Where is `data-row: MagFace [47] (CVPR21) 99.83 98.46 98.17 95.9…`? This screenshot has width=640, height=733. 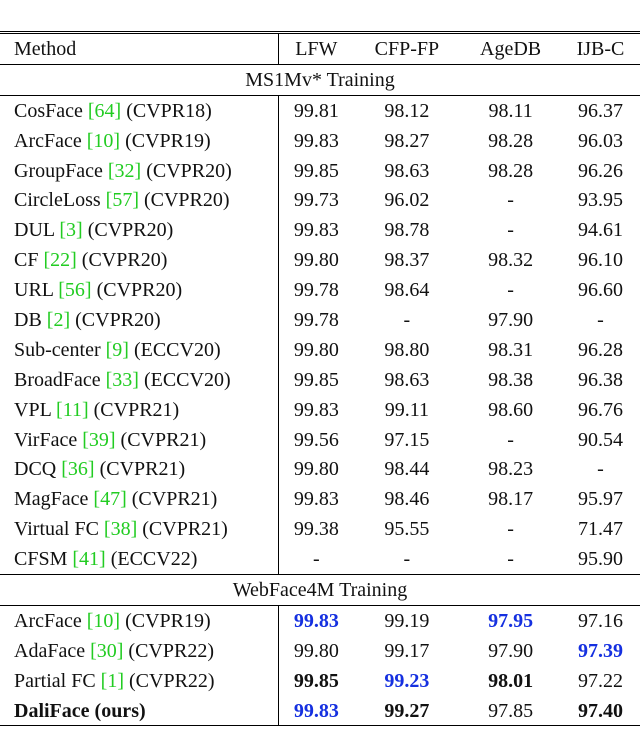
data-row: MagFace [47] (CVPR21) 99.83 98.46 98.17 95.9… is located at coordinates (320, 499).